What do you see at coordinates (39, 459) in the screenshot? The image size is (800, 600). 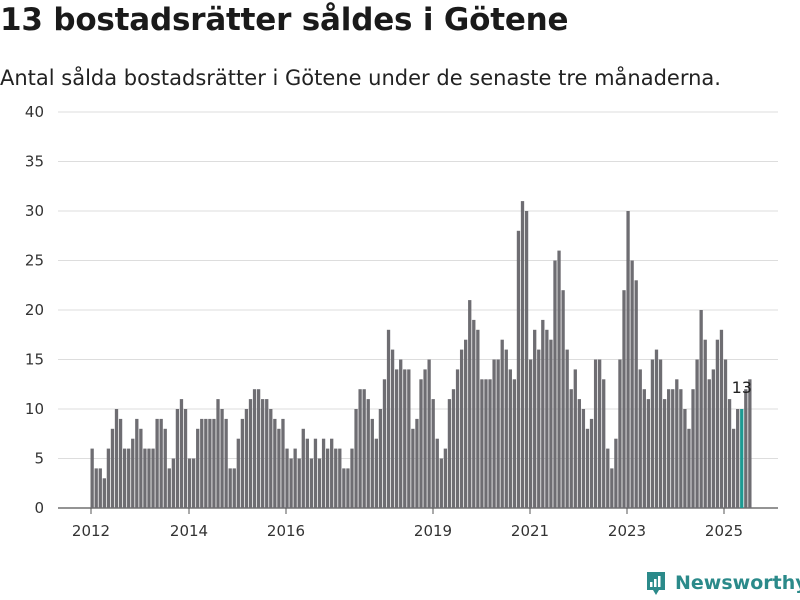 I see `y-tick-label: 5` at bounding box center [39, 459].